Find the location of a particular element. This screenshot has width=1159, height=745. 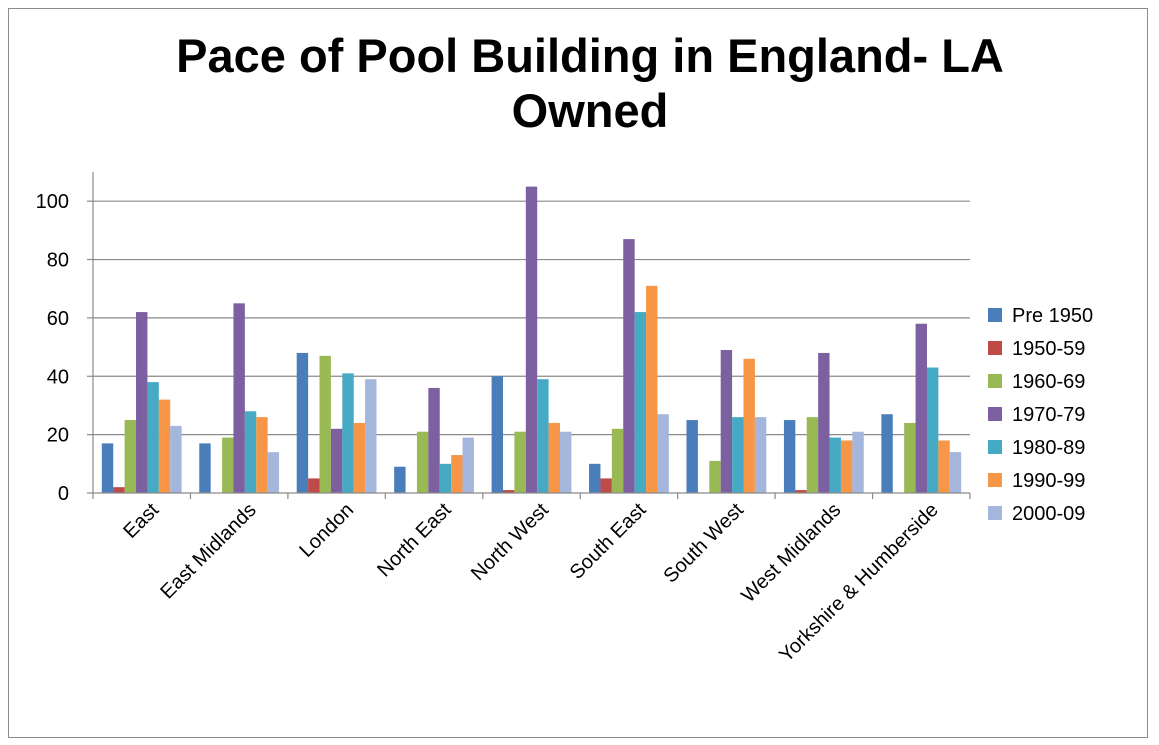

x-tick-label: South West is located at coordinates (704, 543).